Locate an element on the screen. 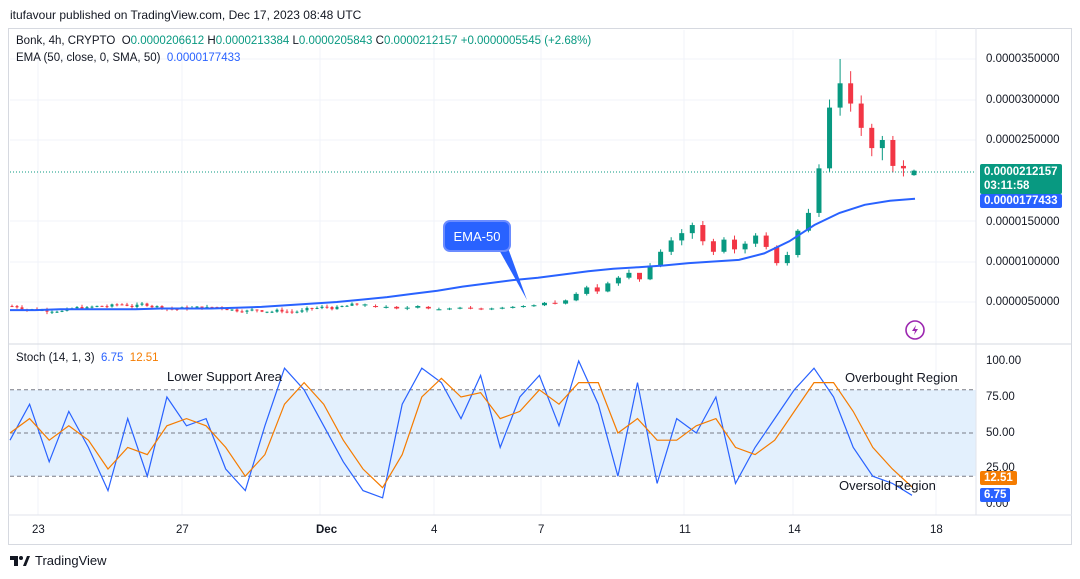  tradingview-footer: TradingView is located at coordinates (58, 560).